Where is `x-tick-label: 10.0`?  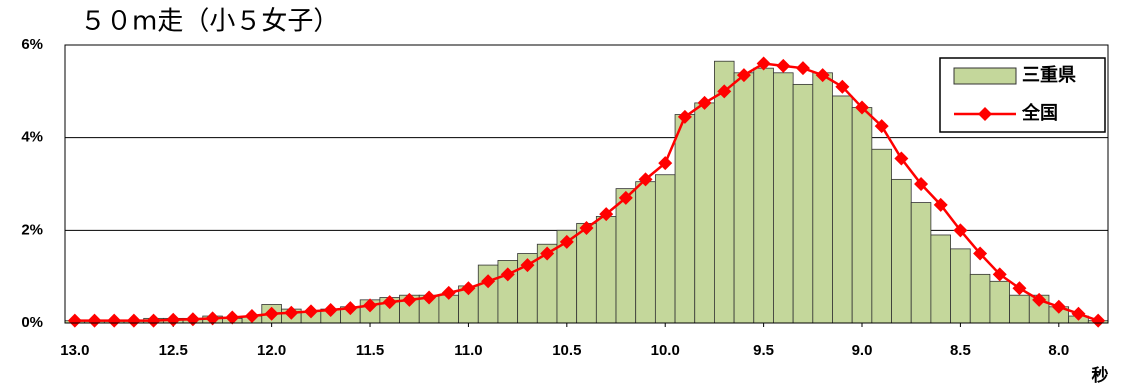 x-tick-label: 10.0 is located at coordinates (665, 350).